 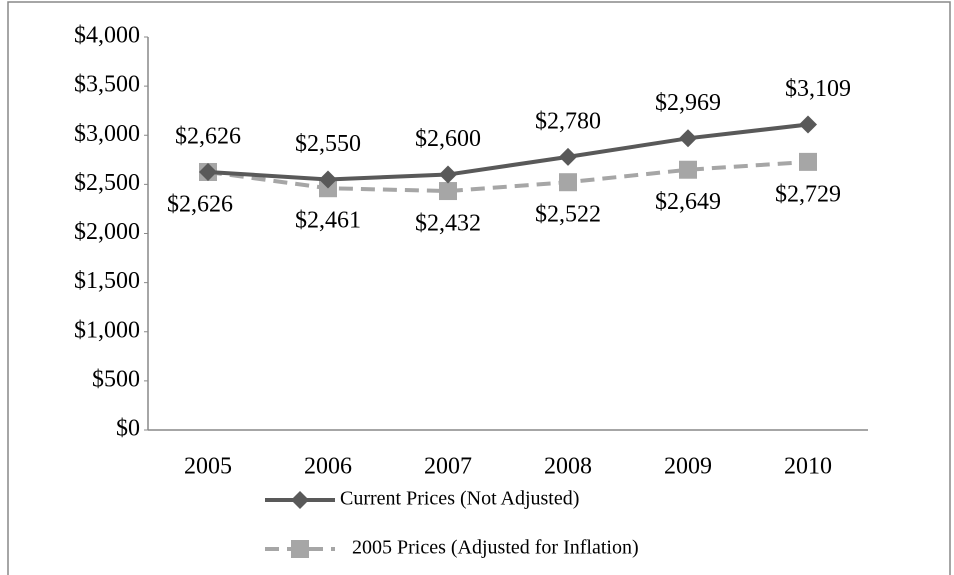 I want to click on data-label: $2,432, so click(x=448, y=224).